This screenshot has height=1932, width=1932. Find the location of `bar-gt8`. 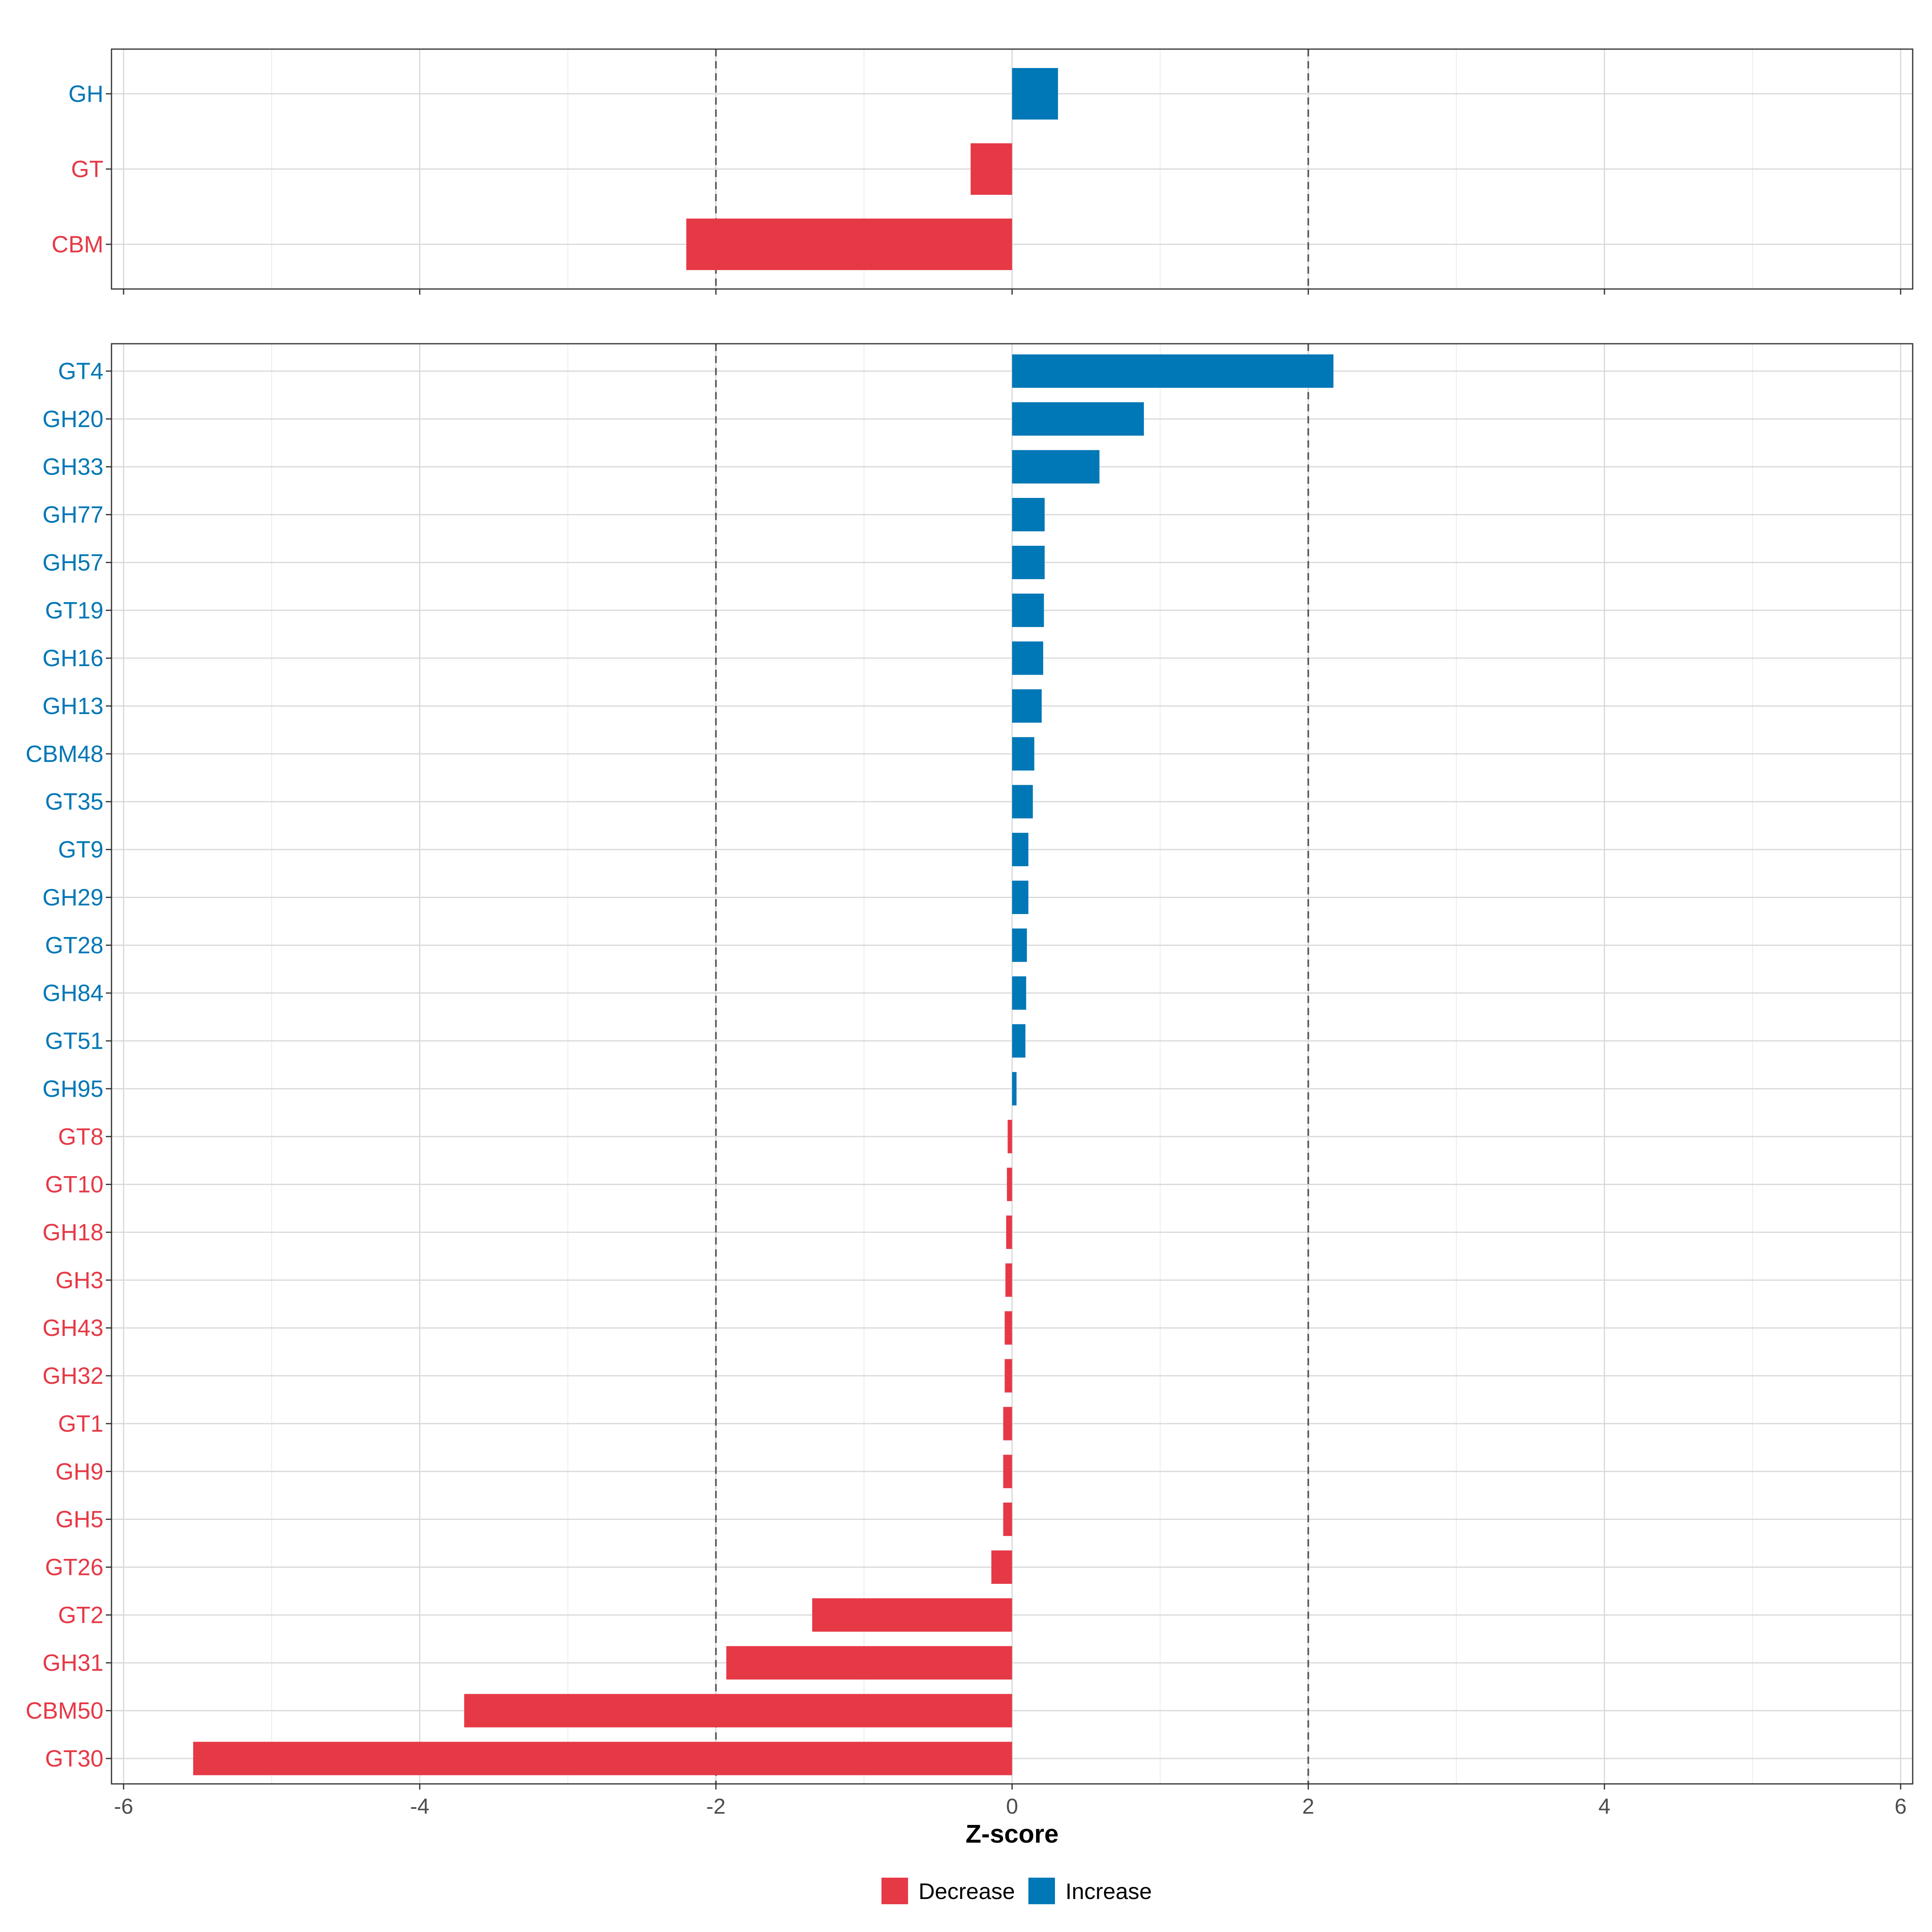

bar-gt8 is located at coordinates (1009, 1137).